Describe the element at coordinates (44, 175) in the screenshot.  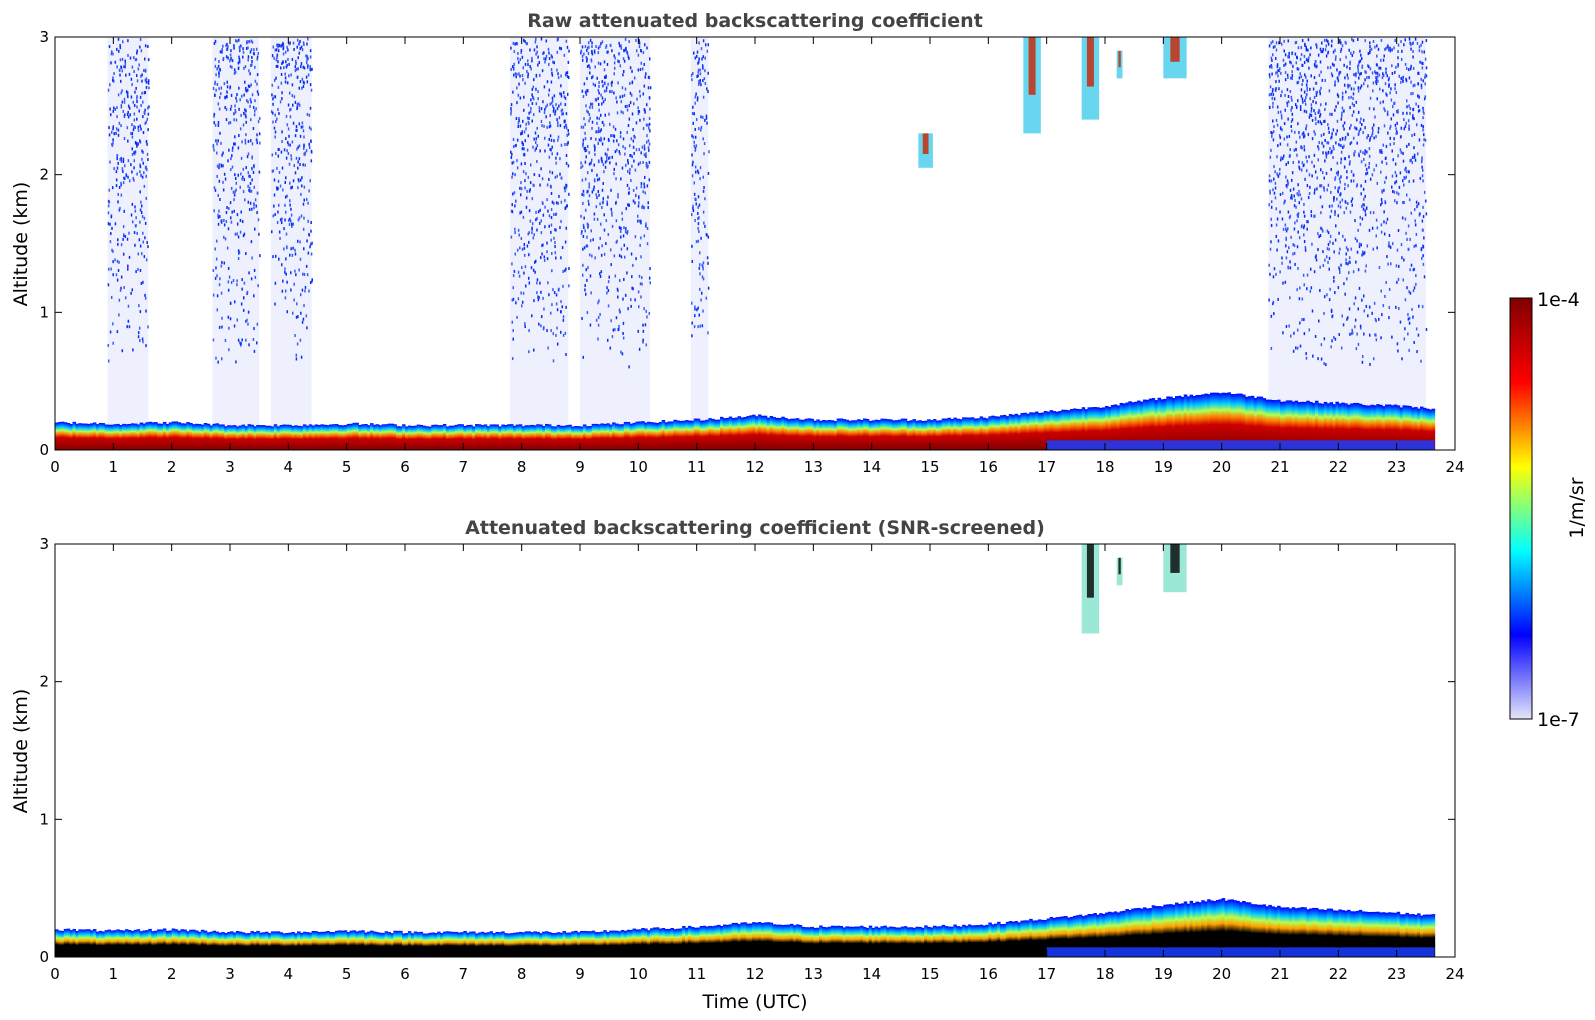
I see `y-tick-label: 2` at that location.